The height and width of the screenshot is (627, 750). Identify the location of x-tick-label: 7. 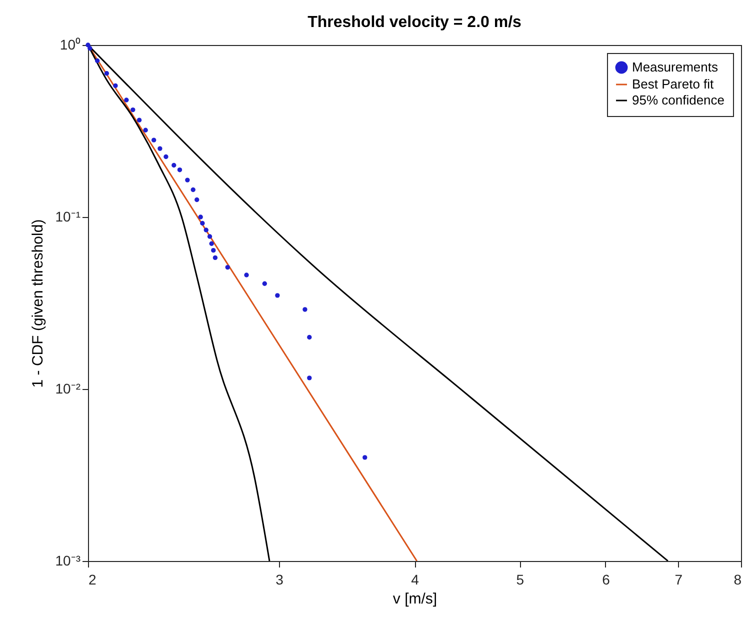
(678, 580).